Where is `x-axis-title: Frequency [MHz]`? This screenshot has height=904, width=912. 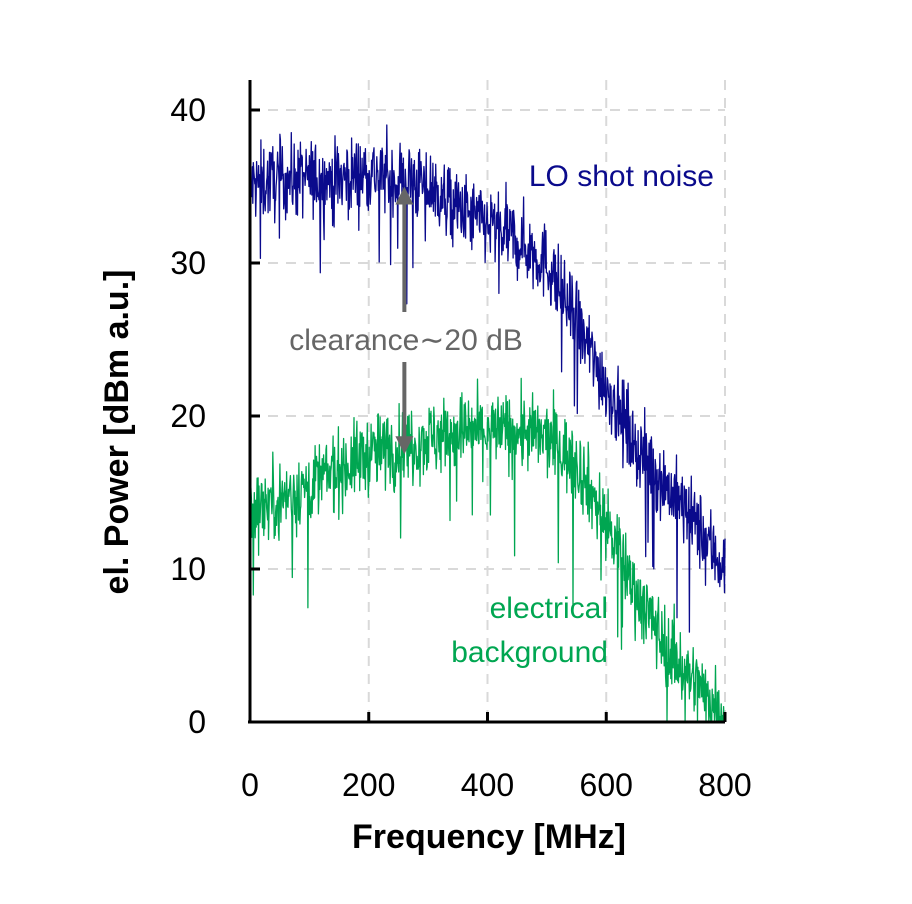
x-axis-title: Frequency [MHz] is located at coordinates (489, 837).